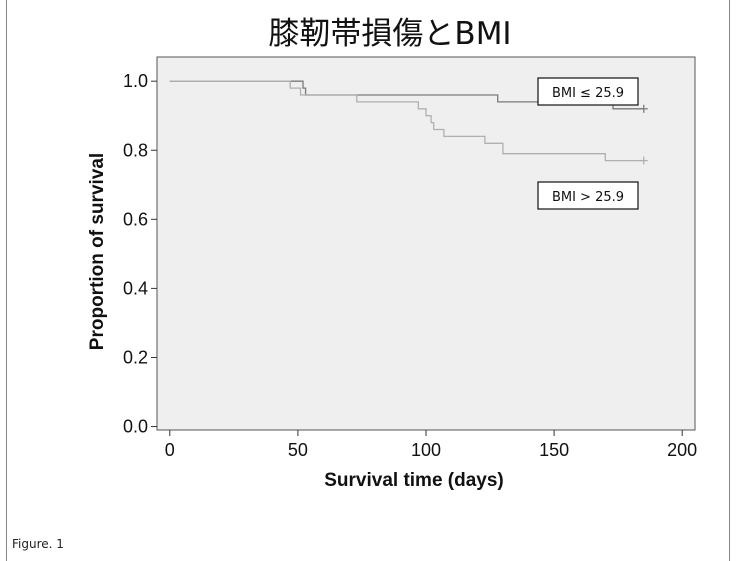  Describe the element at coordinates (135, 427) in the screenshot. I see `y-tick-label: 0.0` at that location.